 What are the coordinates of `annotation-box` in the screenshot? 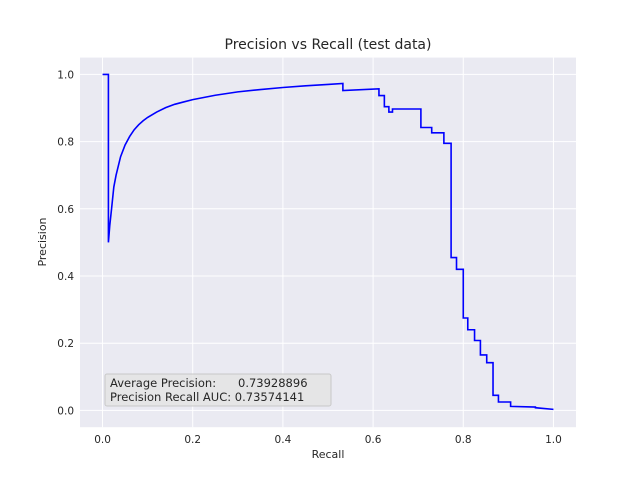 It's located at (218, 390).